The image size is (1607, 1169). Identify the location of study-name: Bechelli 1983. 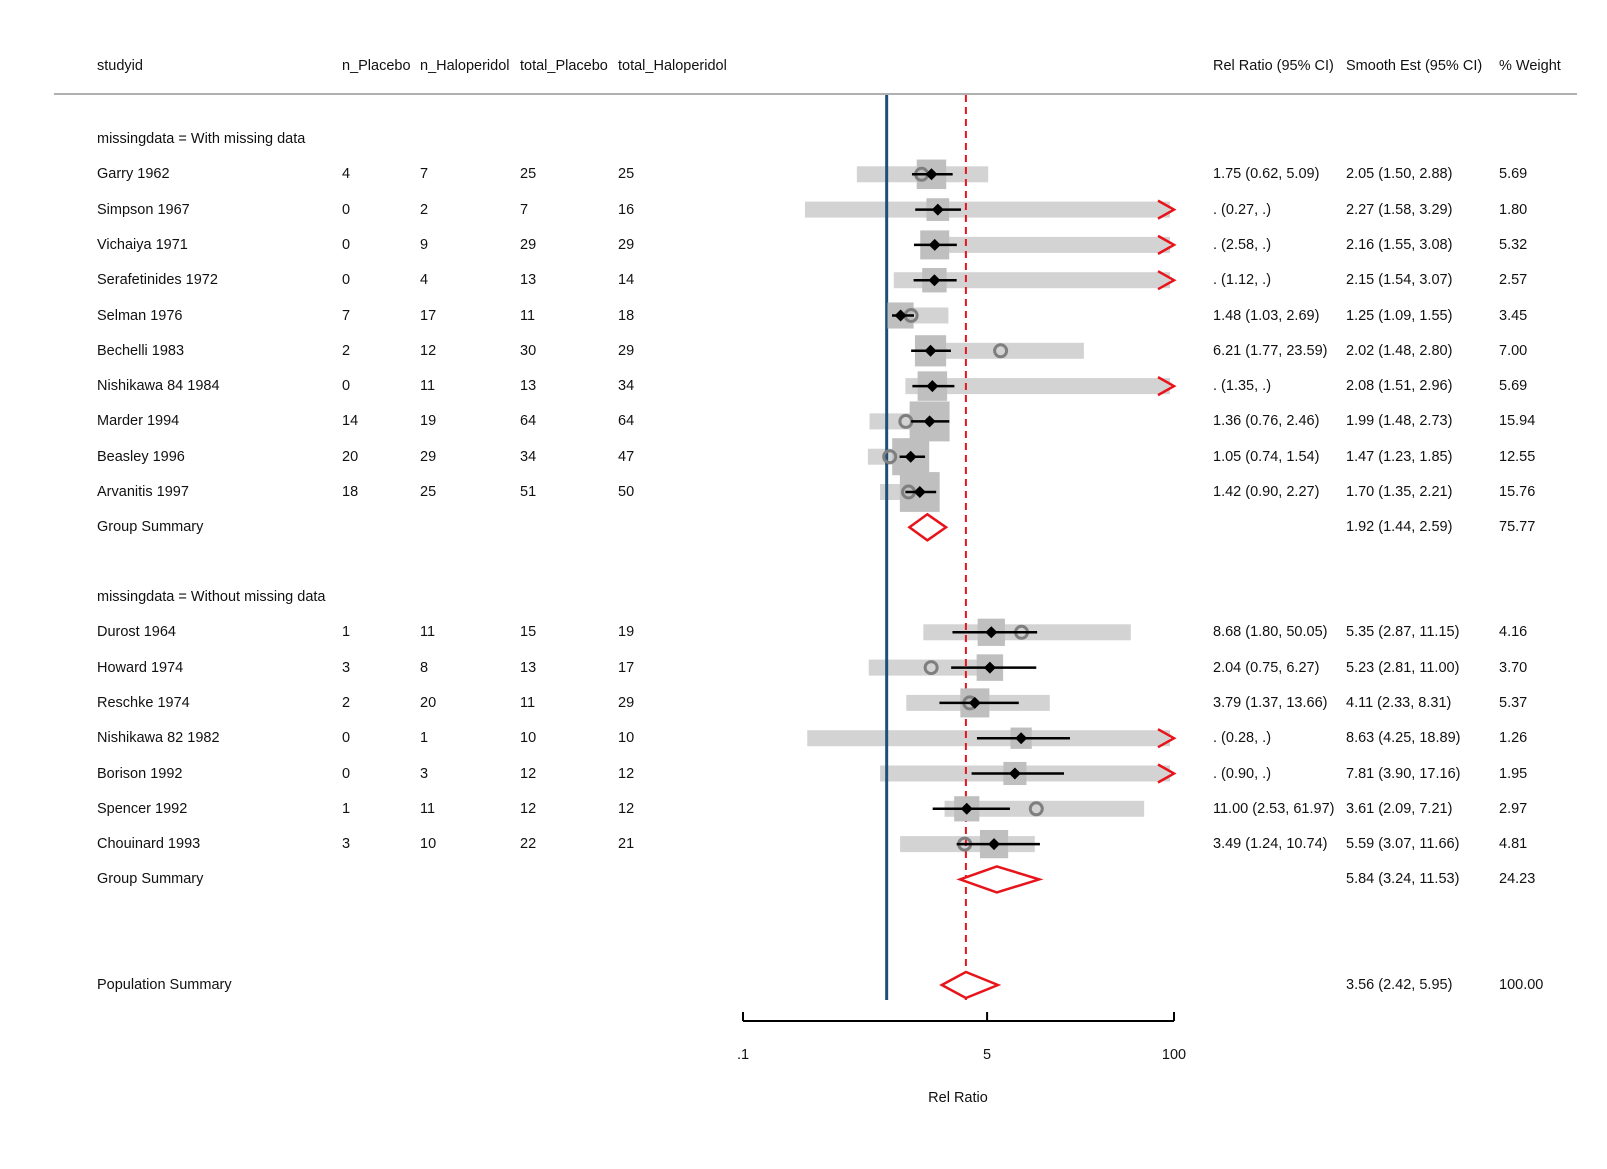
(141, 350).